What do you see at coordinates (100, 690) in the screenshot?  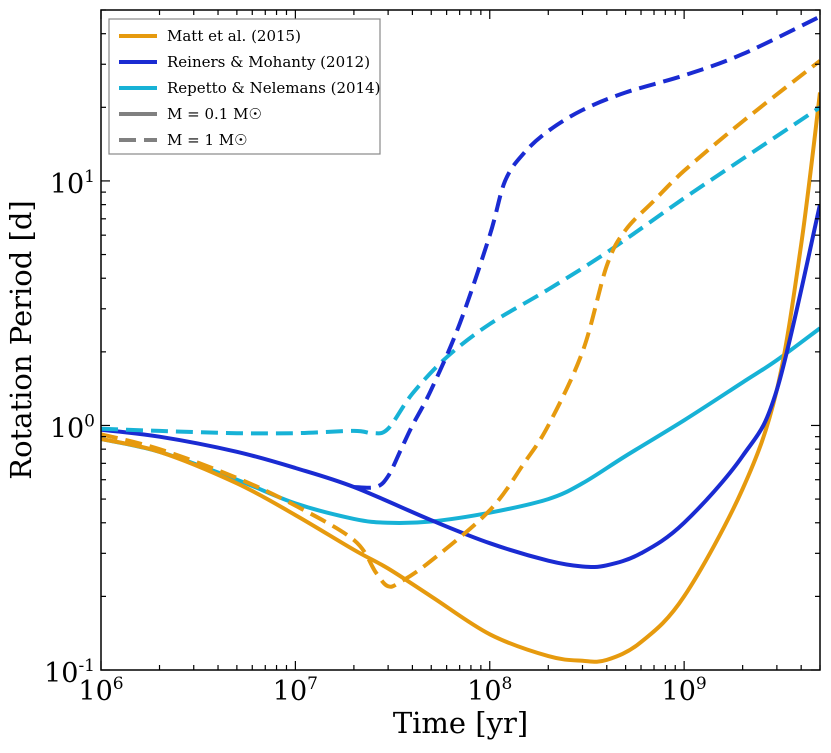 I see `x-tick-label: 106` at bounding box center [100, 690].